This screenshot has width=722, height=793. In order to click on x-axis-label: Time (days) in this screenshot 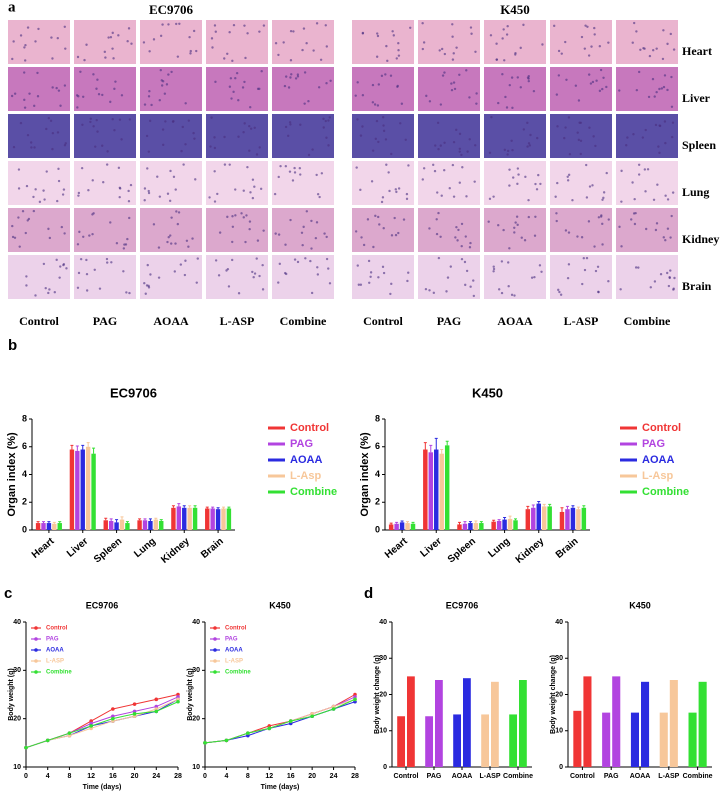, I will do `click(280, 787)`.